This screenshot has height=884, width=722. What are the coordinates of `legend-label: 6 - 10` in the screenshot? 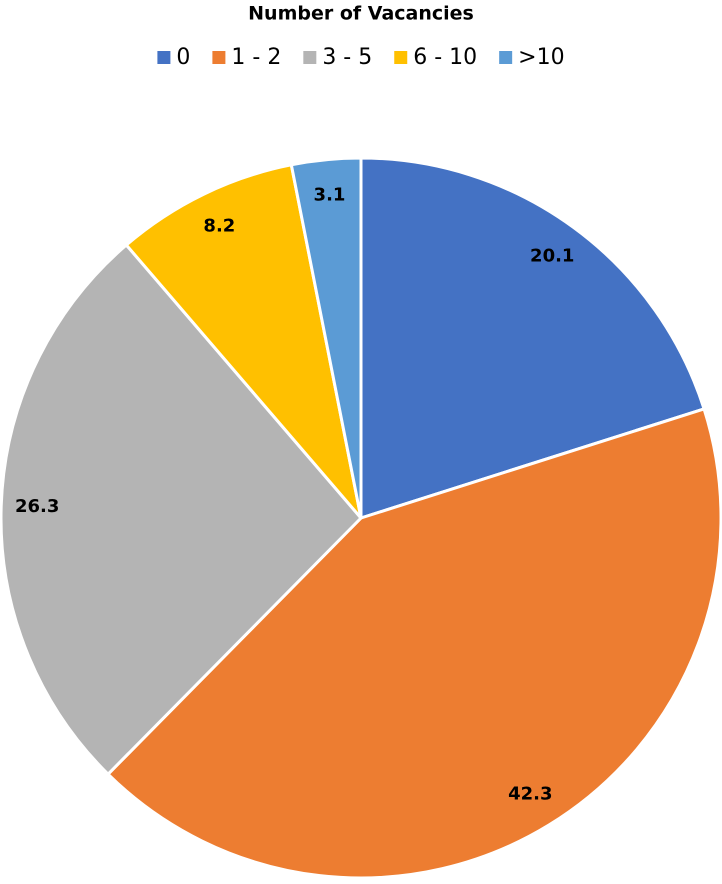 It's located at (445, 57).